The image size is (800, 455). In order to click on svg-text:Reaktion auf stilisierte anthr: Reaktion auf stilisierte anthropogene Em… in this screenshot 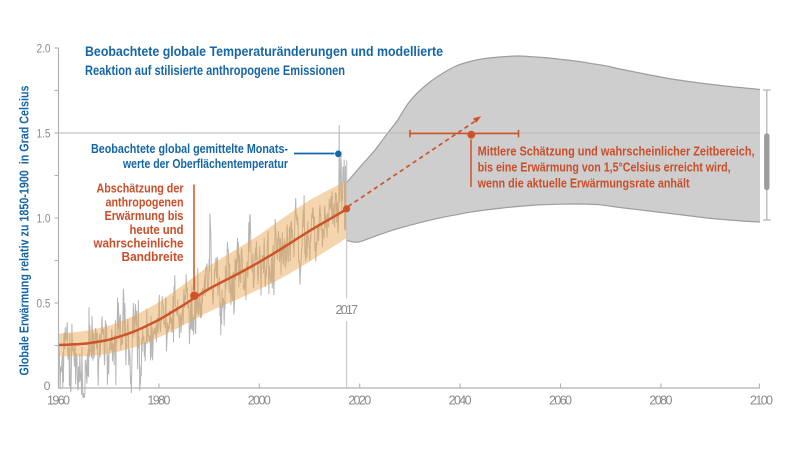, I will do `click(215, 70)`.